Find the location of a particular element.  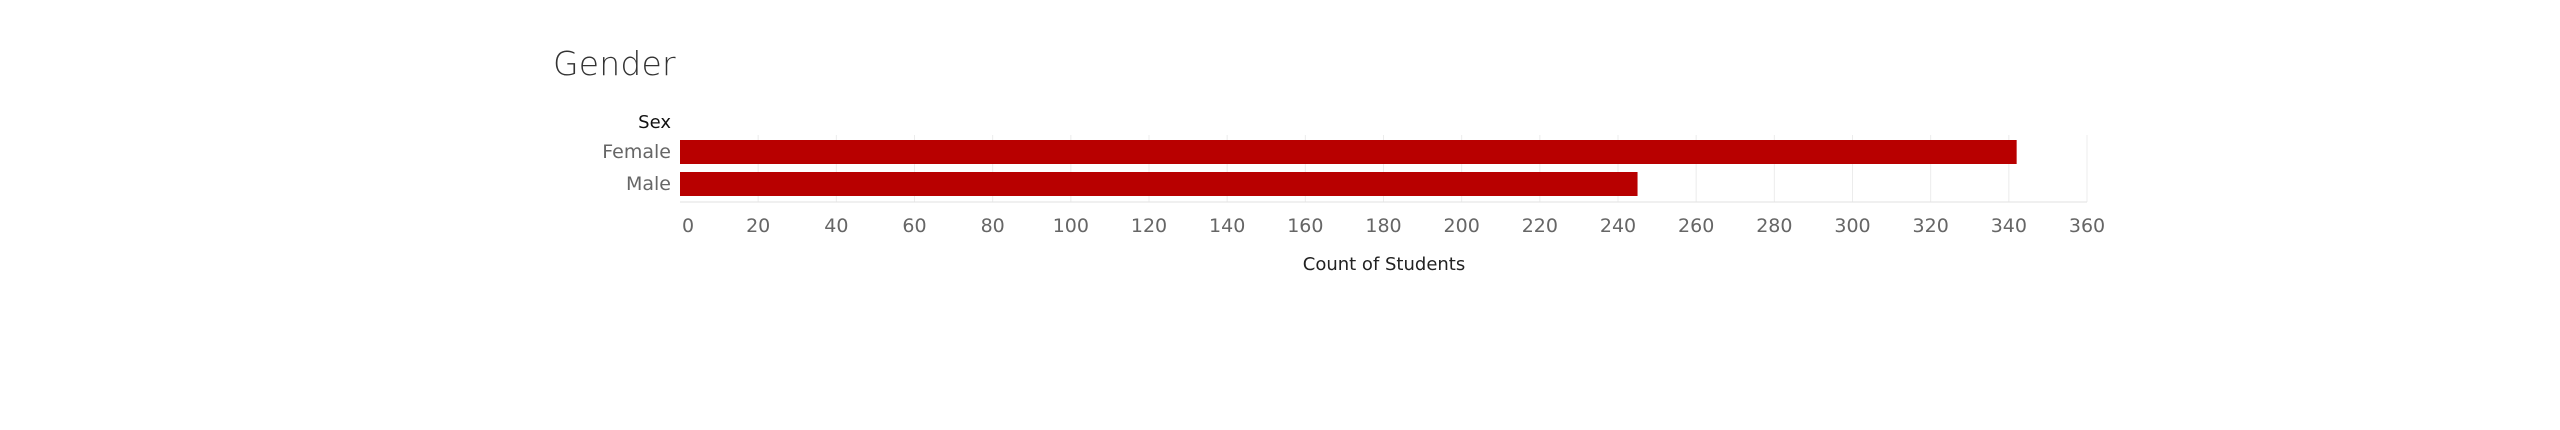

category-label-female: Female is located at coordinates (636, 152).